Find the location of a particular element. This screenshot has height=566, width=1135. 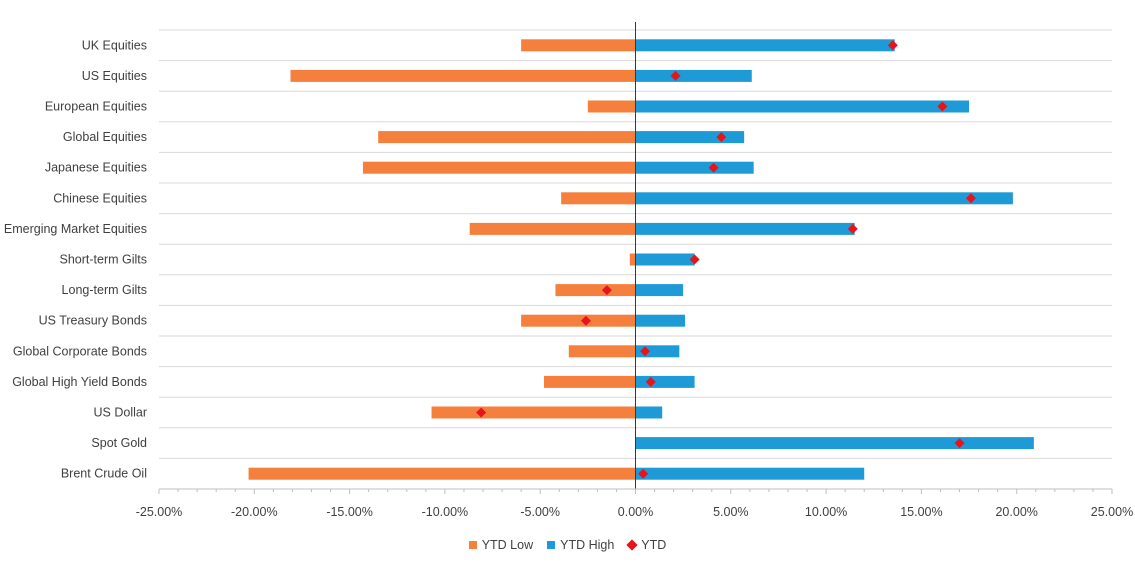

category-label: Japanese Equities is located at coordinates (96, 168).